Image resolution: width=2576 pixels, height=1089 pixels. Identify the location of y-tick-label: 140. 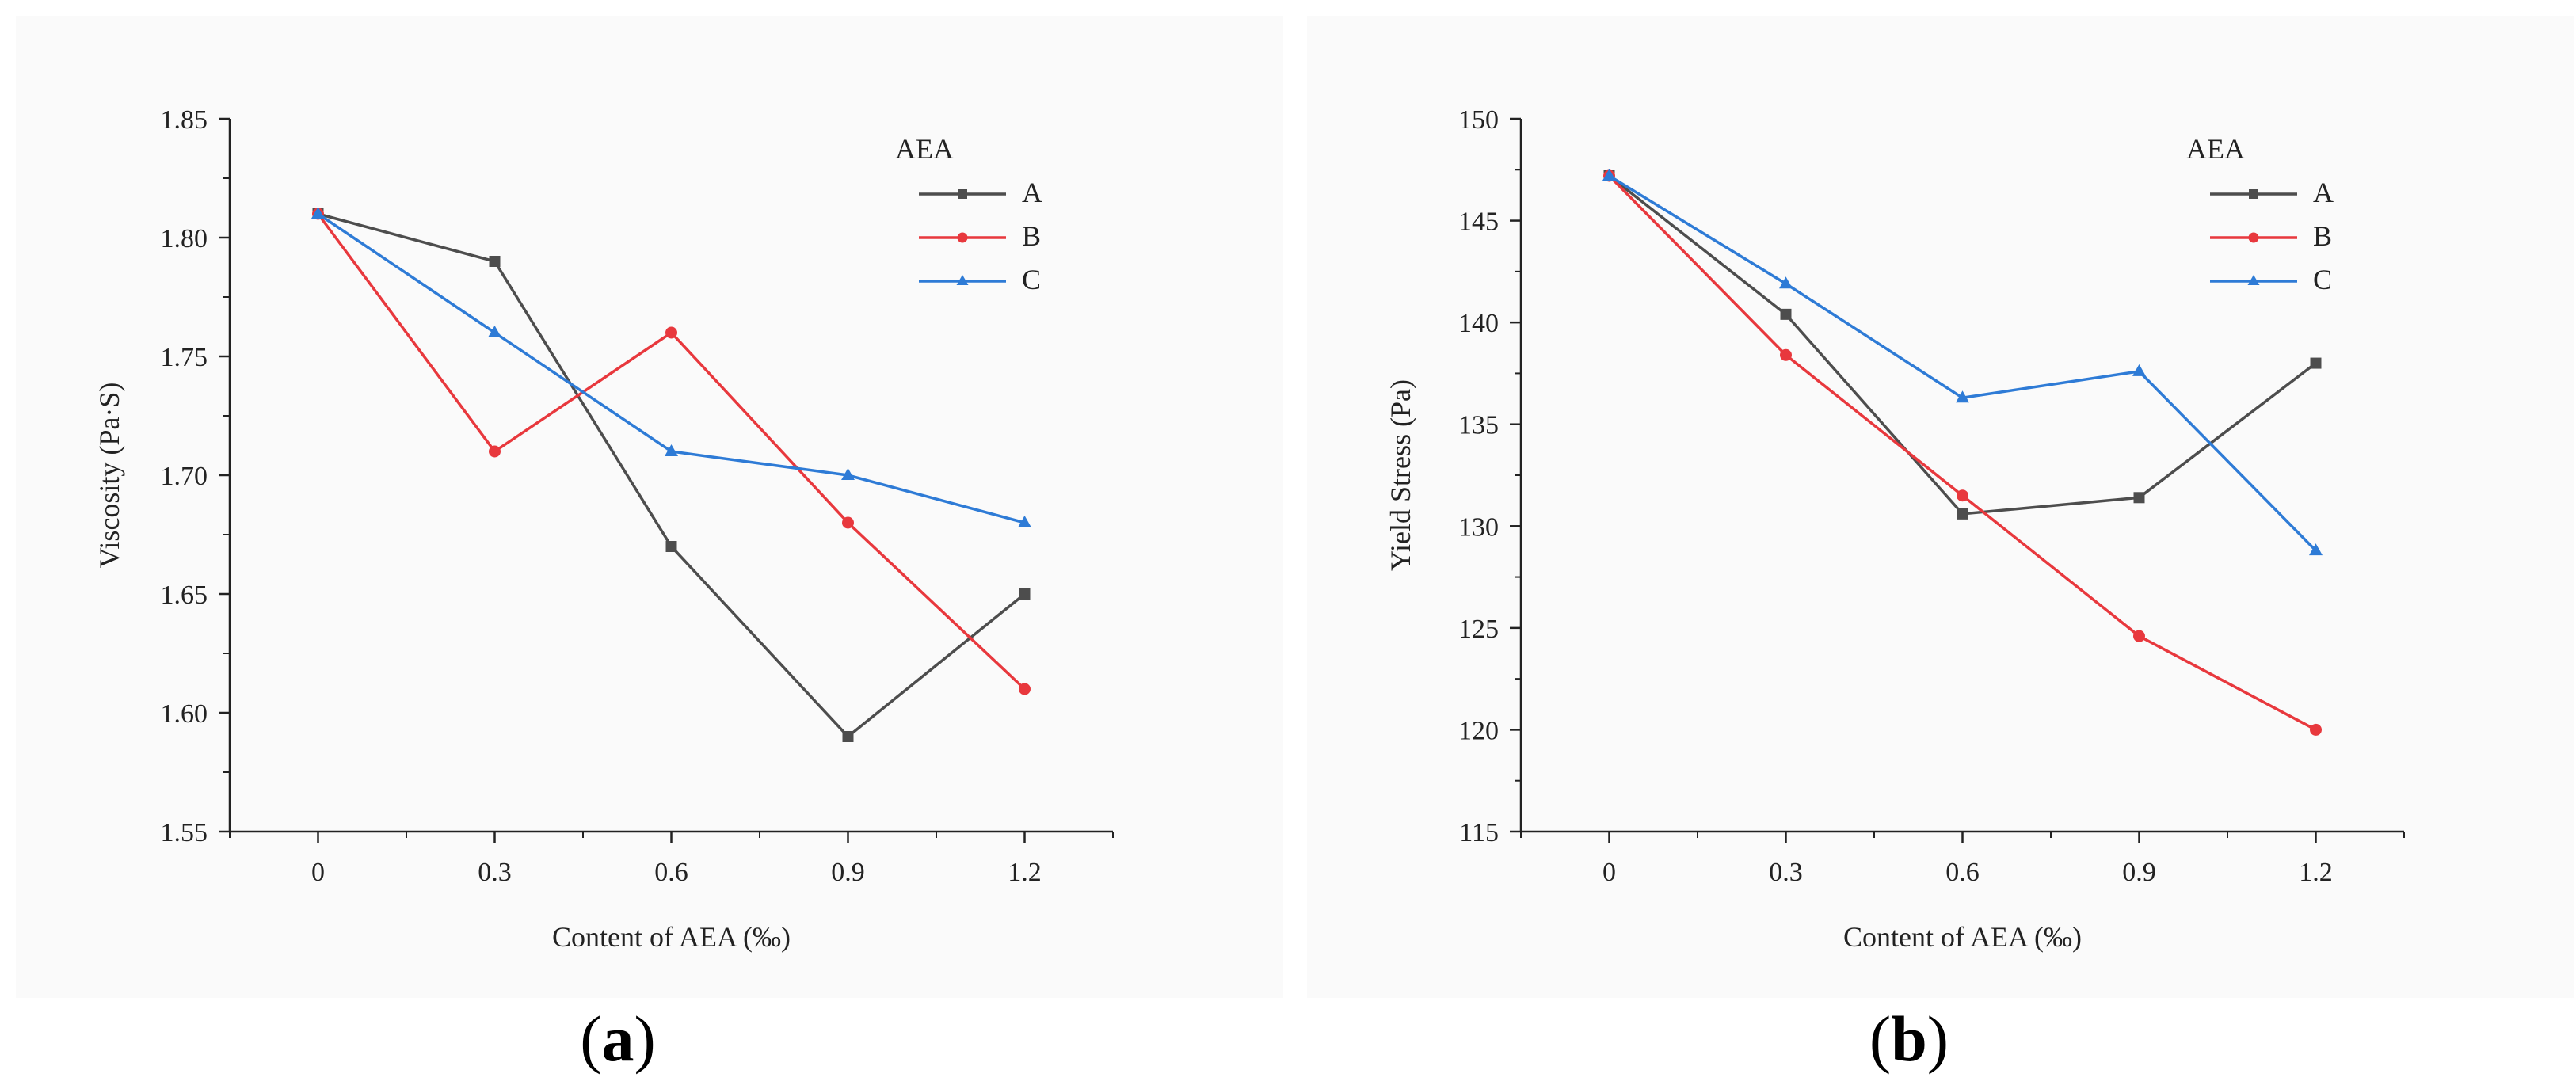
(1479, 323).